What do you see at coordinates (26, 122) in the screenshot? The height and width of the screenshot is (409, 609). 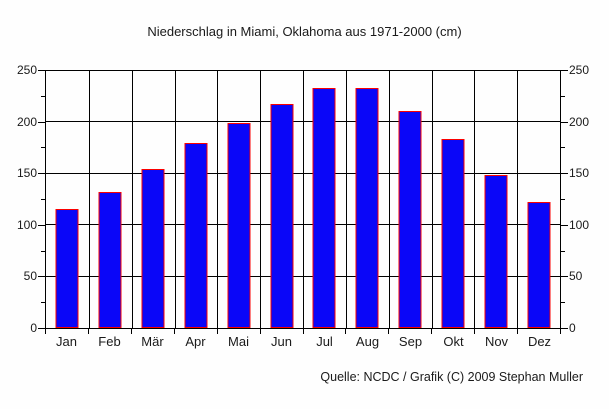 I see `y-axis-label-left-200: 200` at bounding box center [26, 122].